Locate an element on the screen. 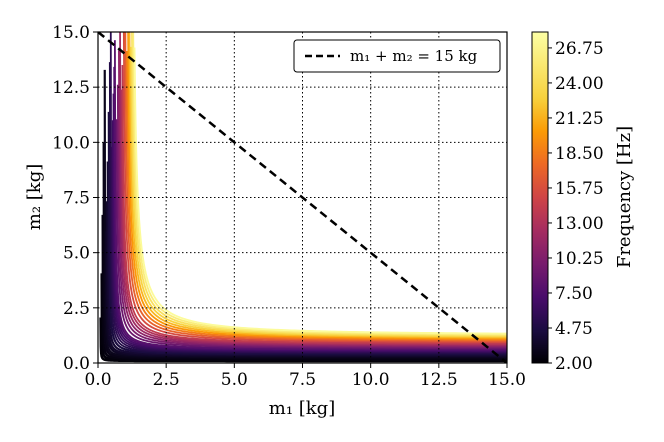 This screenshot has height=442, width=664. y-tick-label: 15.0 is located at coordinates (71, 33).